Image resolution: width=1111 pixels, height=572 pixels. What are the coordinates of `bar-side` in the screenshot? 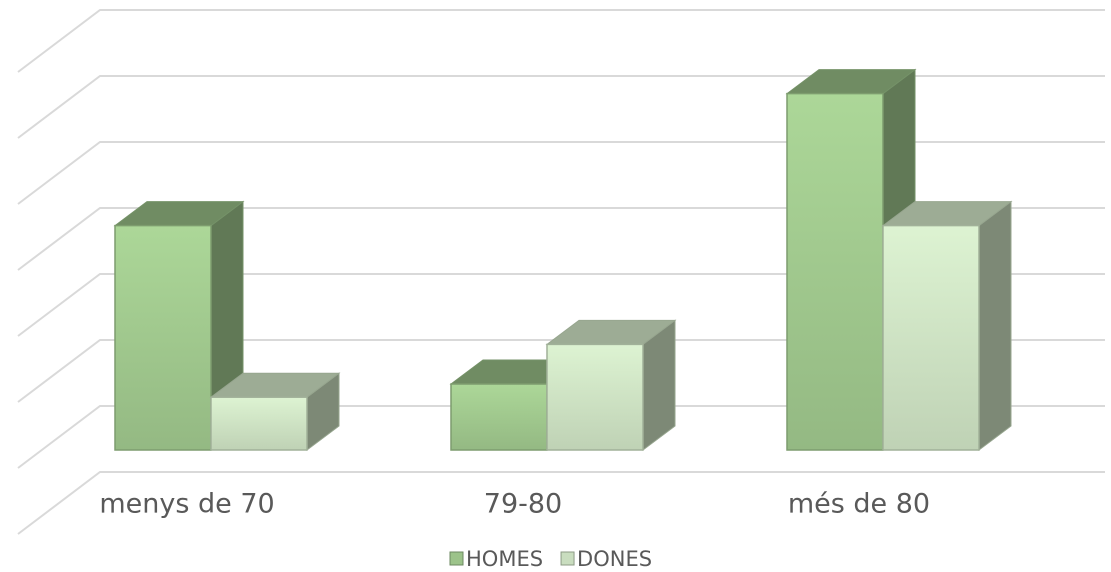 It's located at (995, 325).